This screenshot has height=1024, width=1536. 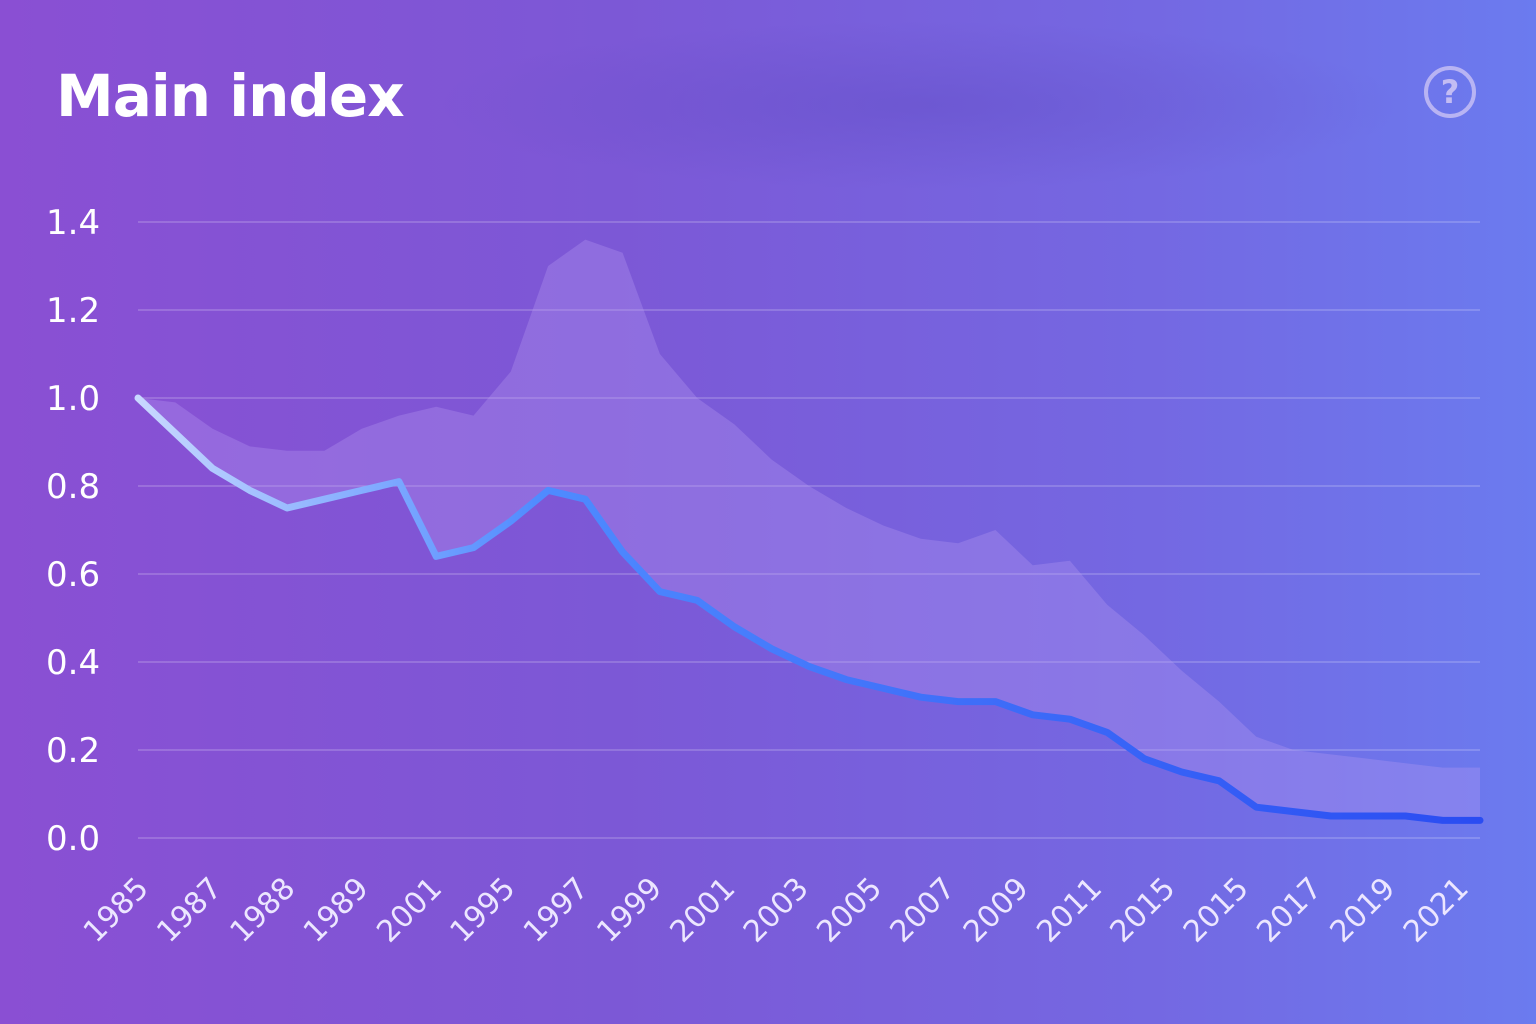 What do you see at coordinates (73, 223) in the screenshot?
I see `y-tick-label: 1.4` at bounding box center [73, 223].